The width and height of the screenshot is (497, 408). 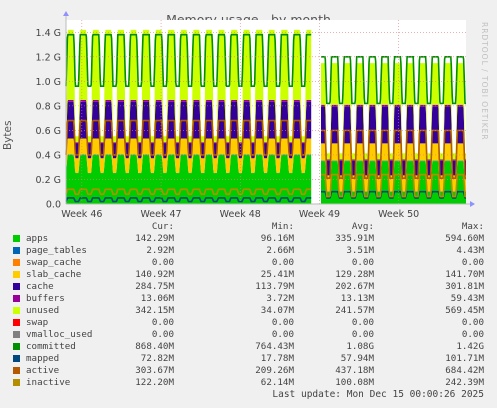 I want to click on legend-max: 1.42G, so click(x=470, y=346).